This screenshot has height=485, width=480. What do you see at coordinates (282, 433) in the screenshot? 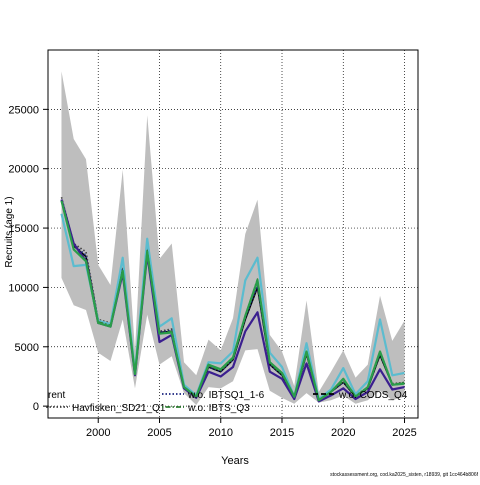
I see `x-tick-label: 2015` at bounding box center [282, 433].